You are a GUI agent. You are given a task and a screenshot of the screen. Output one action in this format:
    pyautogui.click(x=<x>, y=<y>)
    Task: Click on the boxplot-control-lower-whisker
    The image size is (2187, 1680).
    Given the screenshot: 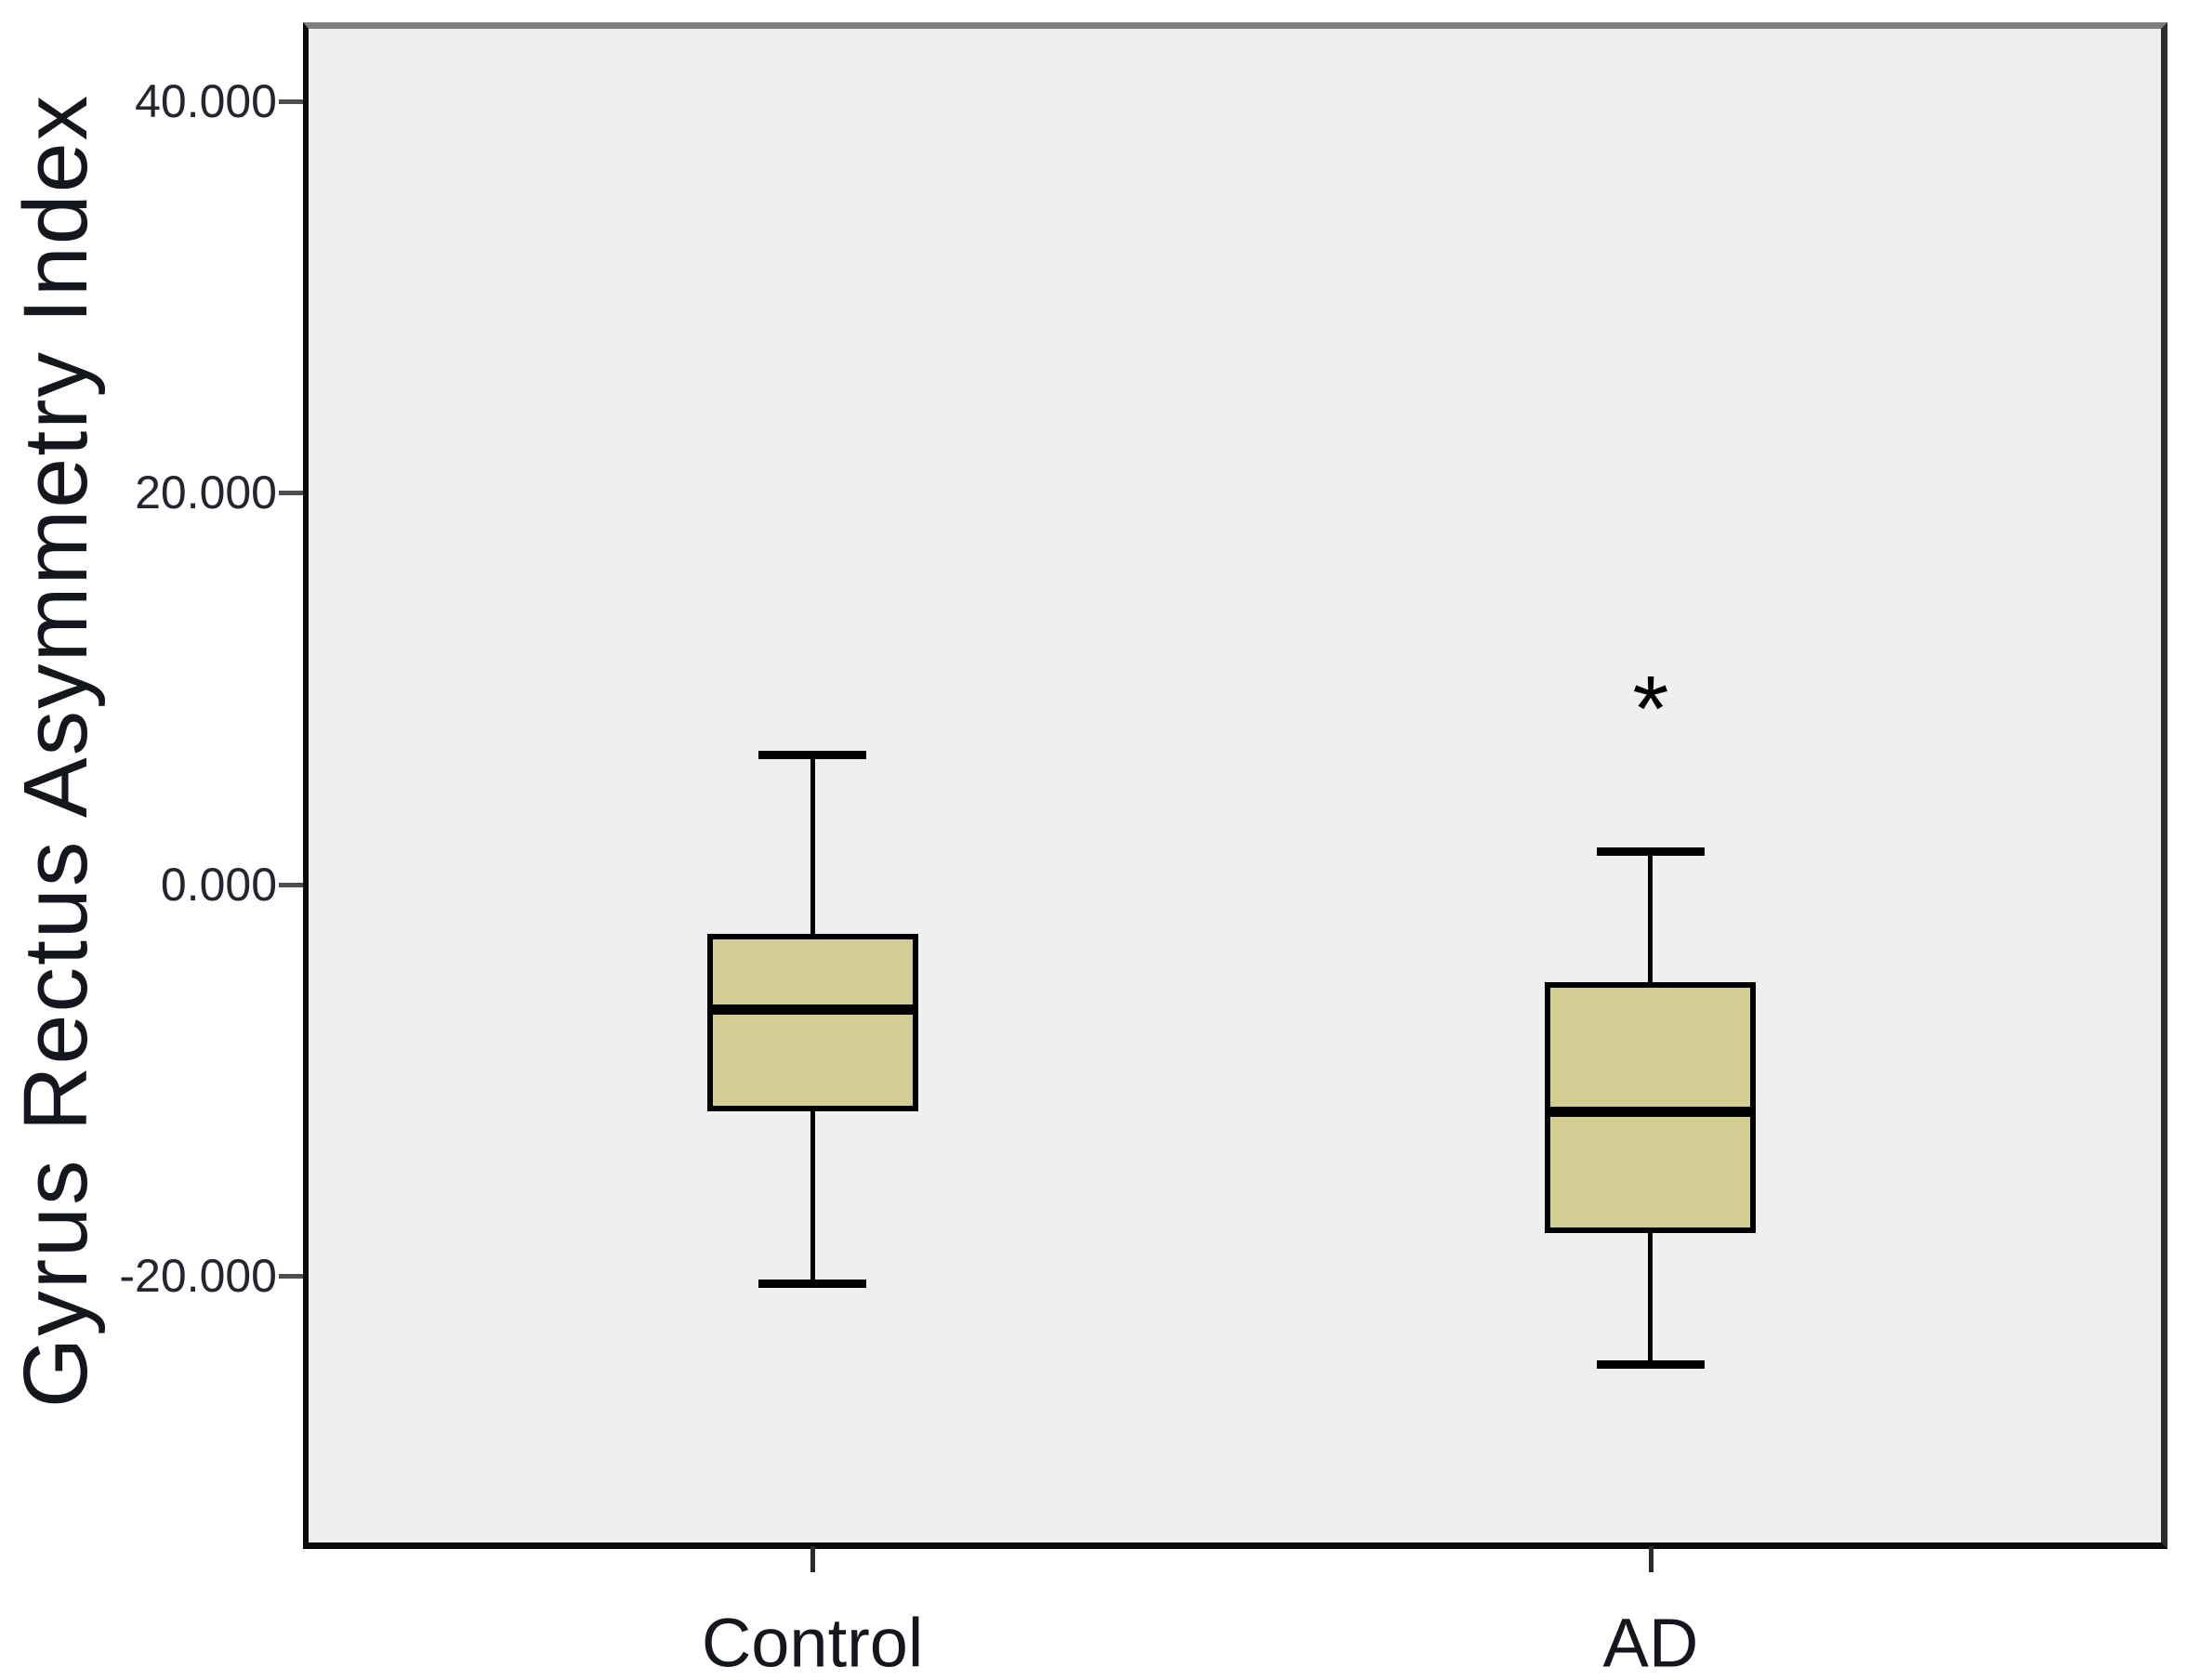 What is the action you would take?
    pyautogui.click(x=812, y=1197)
    